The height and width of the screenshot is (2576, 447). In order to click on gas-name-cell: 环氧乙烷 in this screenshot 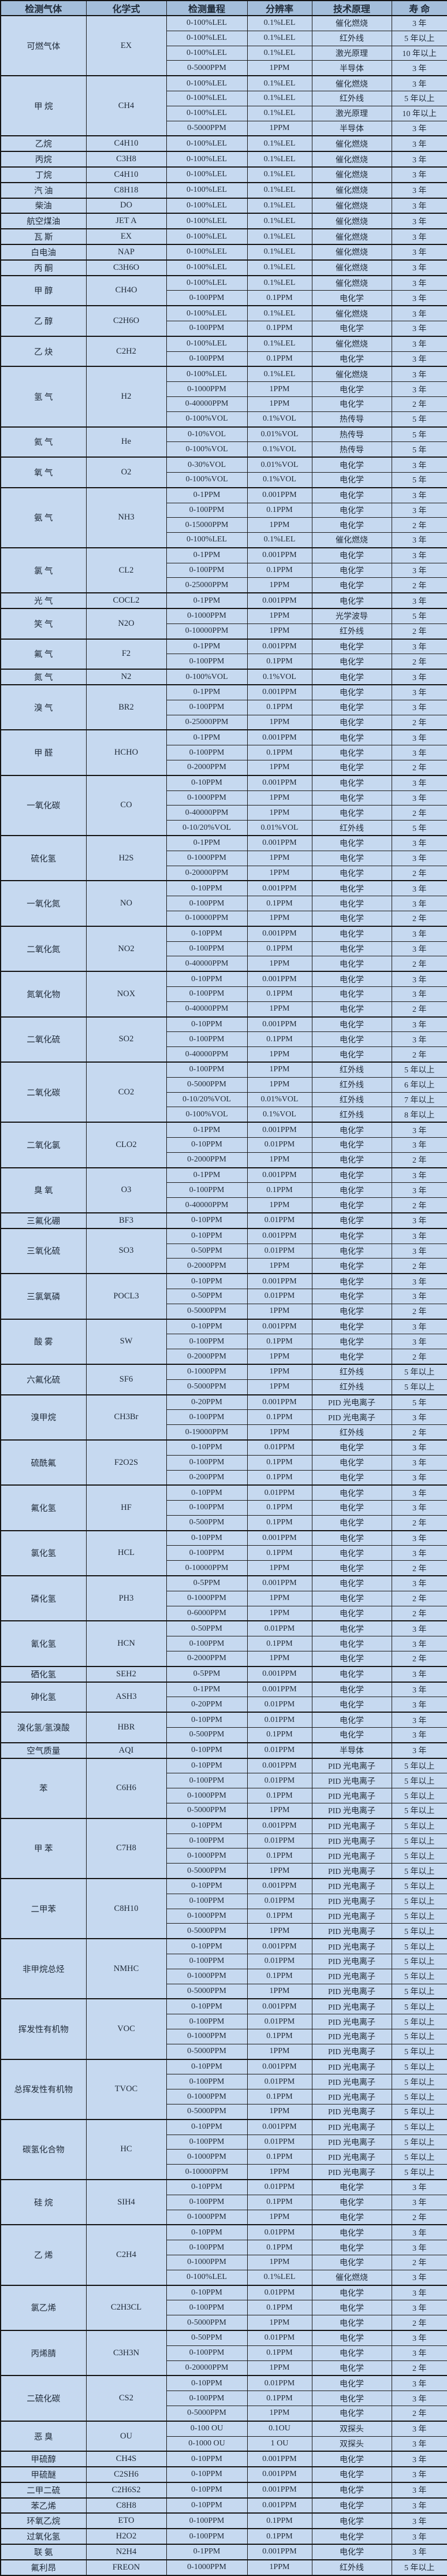, I will do `click(43, 2520)`.